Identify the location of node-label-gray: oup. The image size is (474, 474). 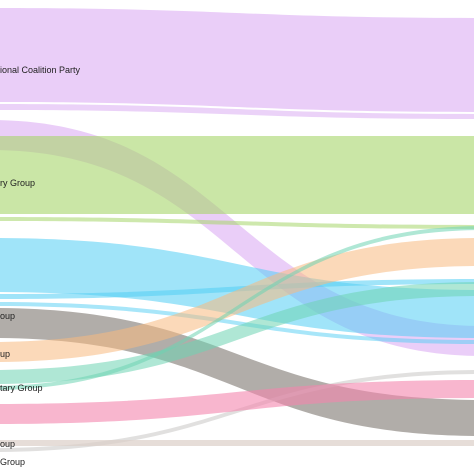
(7, 316).